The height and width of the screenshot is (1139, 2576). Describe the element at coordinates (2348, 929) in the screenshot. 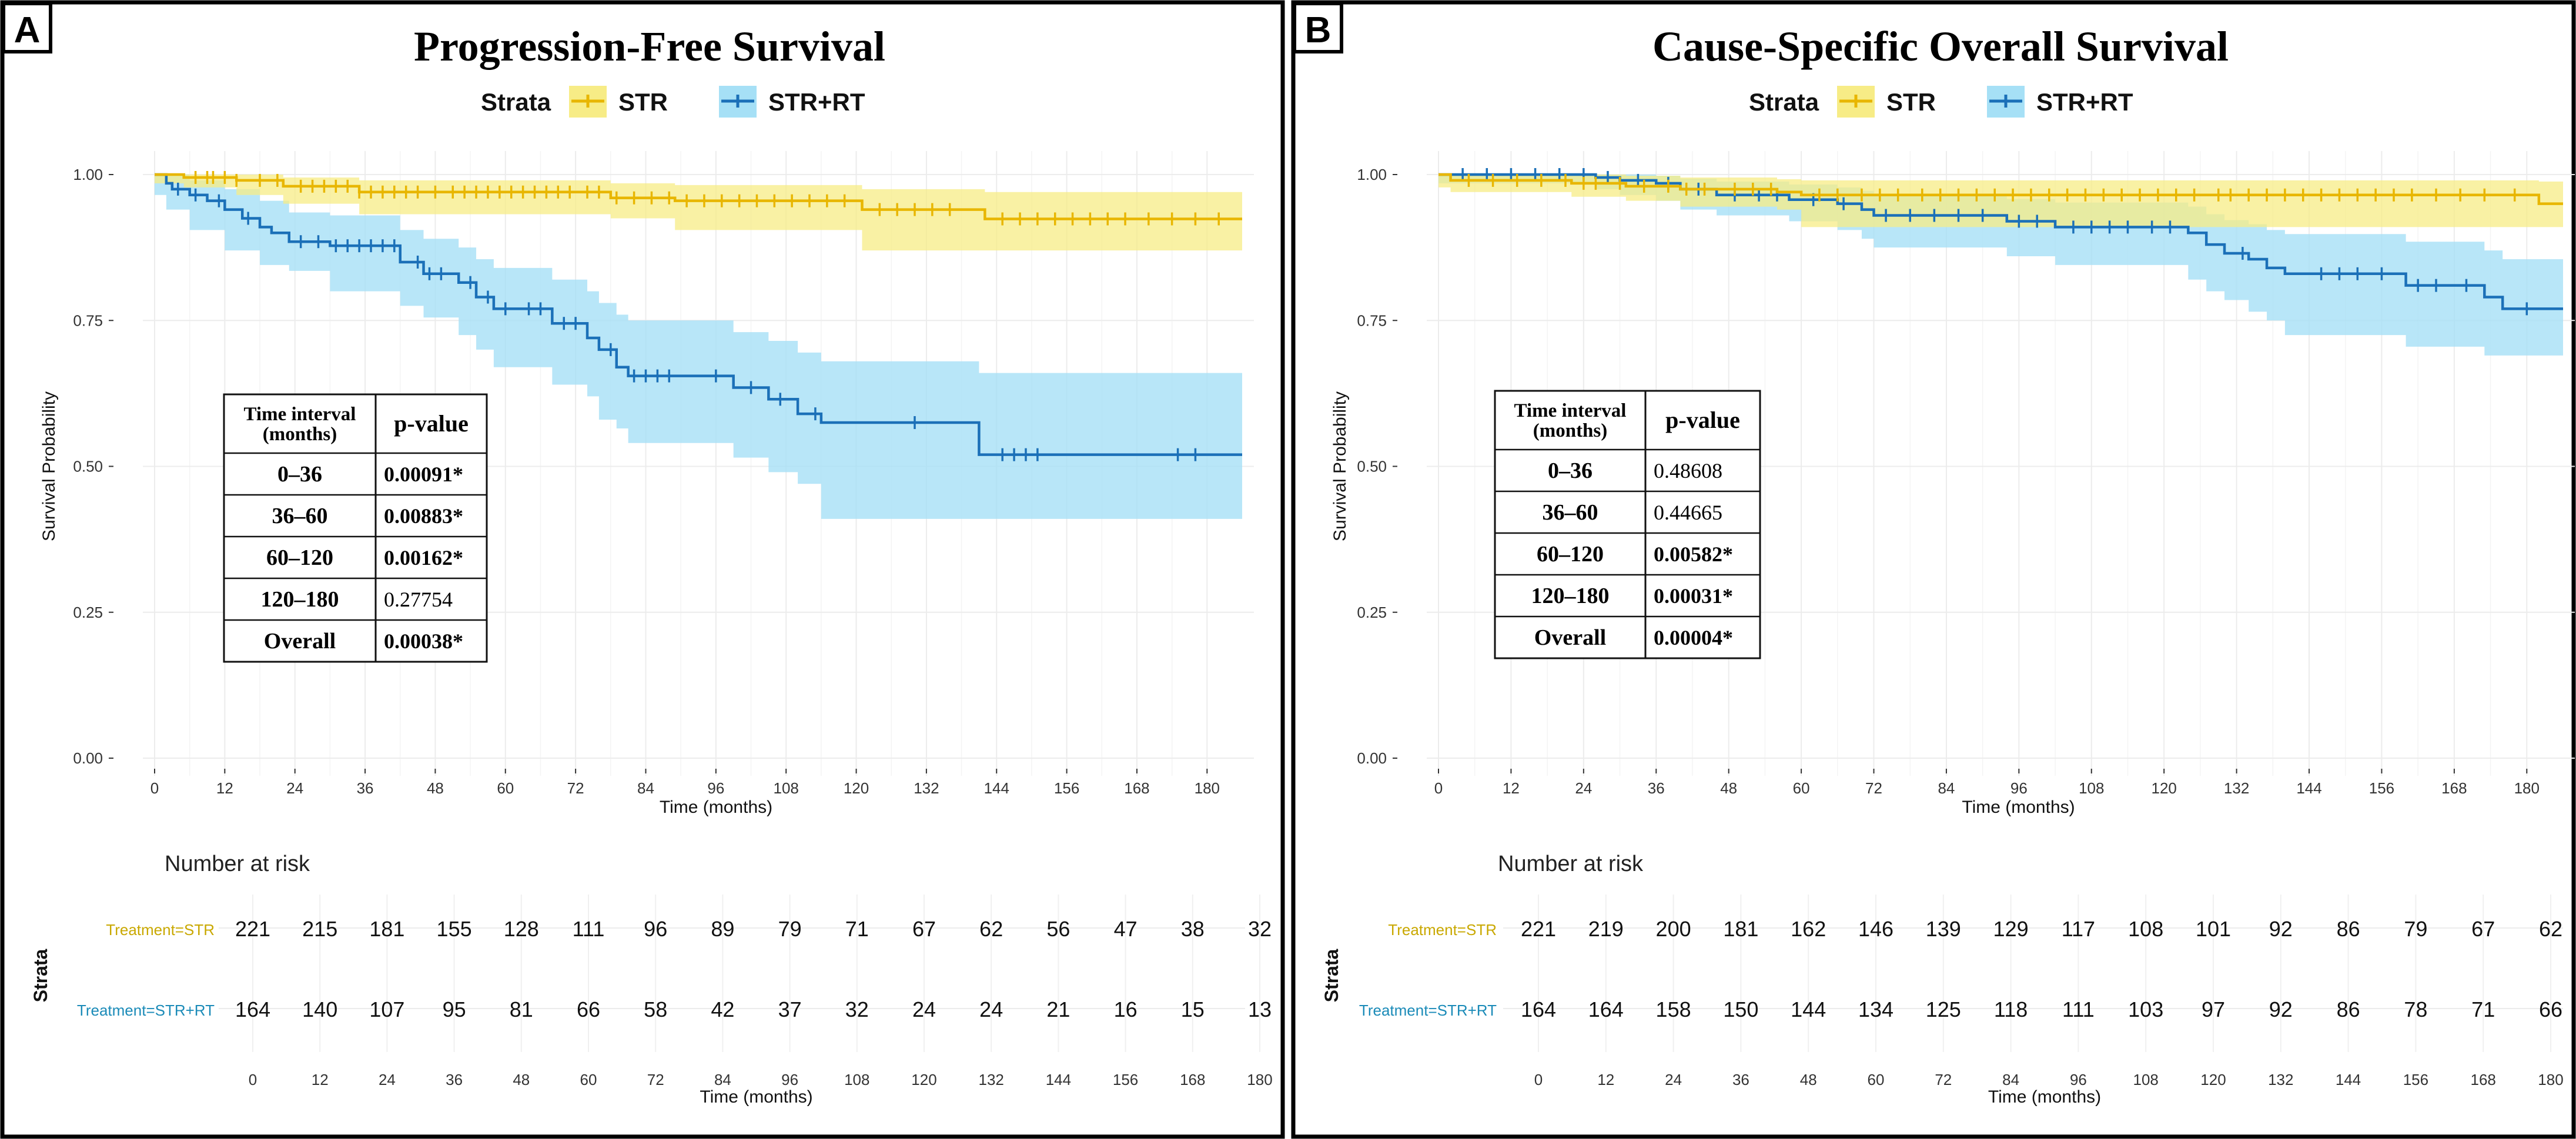

I see `risk-count: 86` at that location.